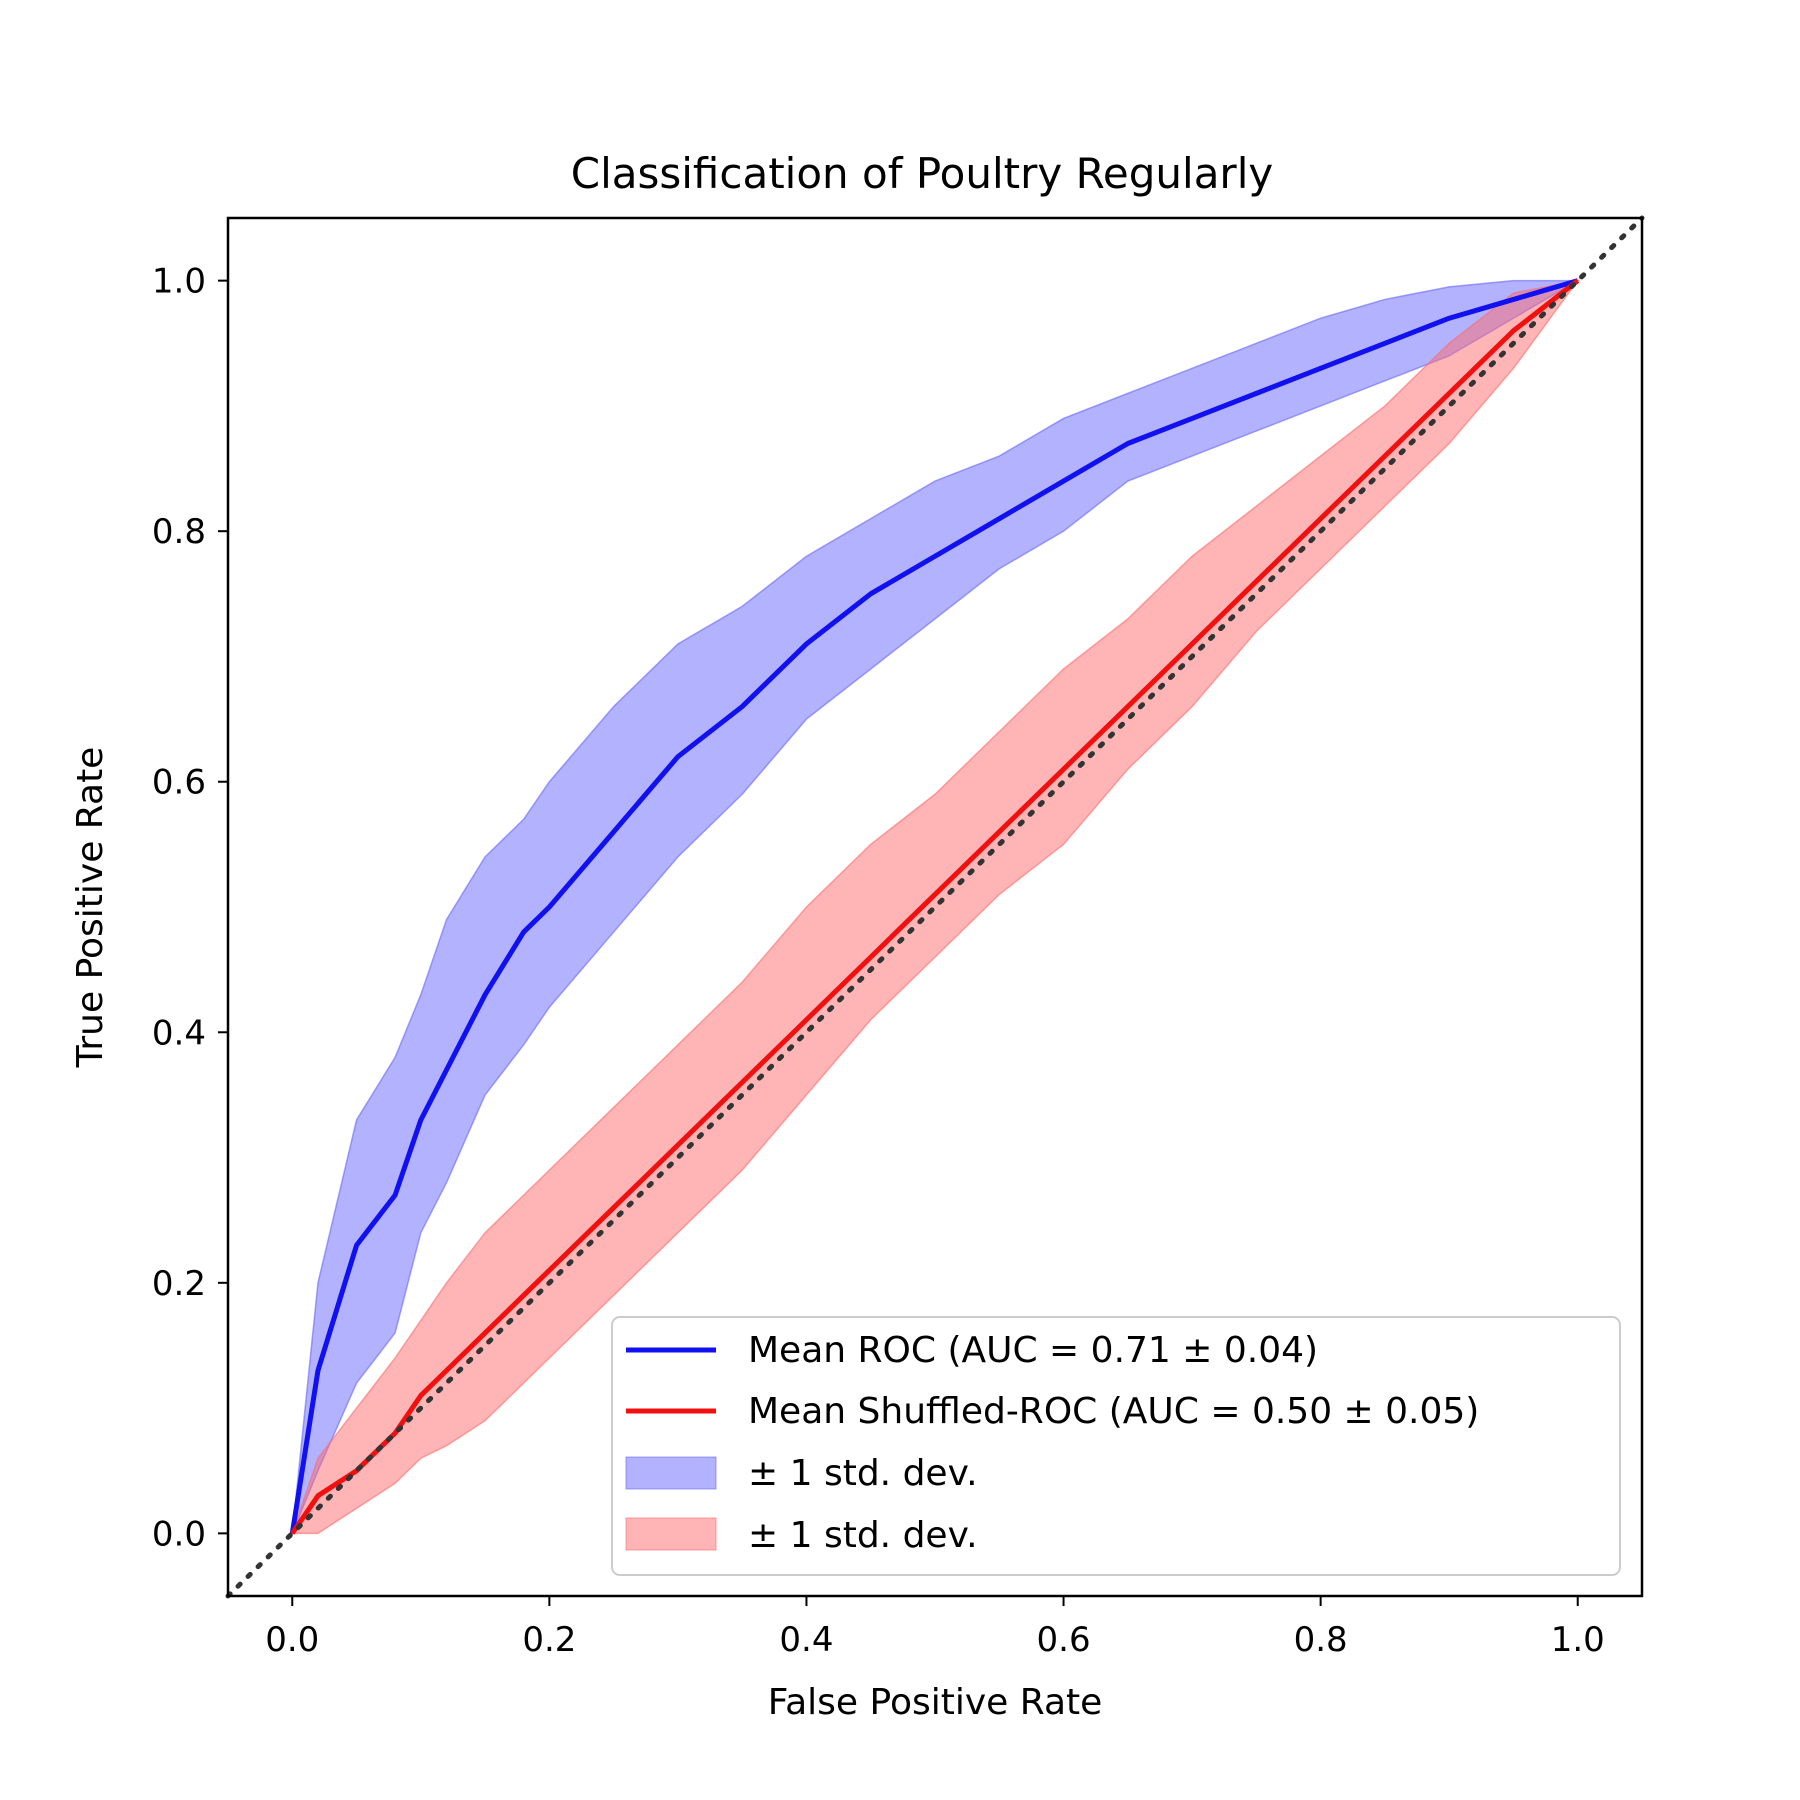 Image resolution: width=1800 pixels, height=1800 pixels. What do you see at coordinates (922, 173) in the screenshot?
I see `chart-title: Classification of Poultry Regularly` at bounding box center [922, 173].